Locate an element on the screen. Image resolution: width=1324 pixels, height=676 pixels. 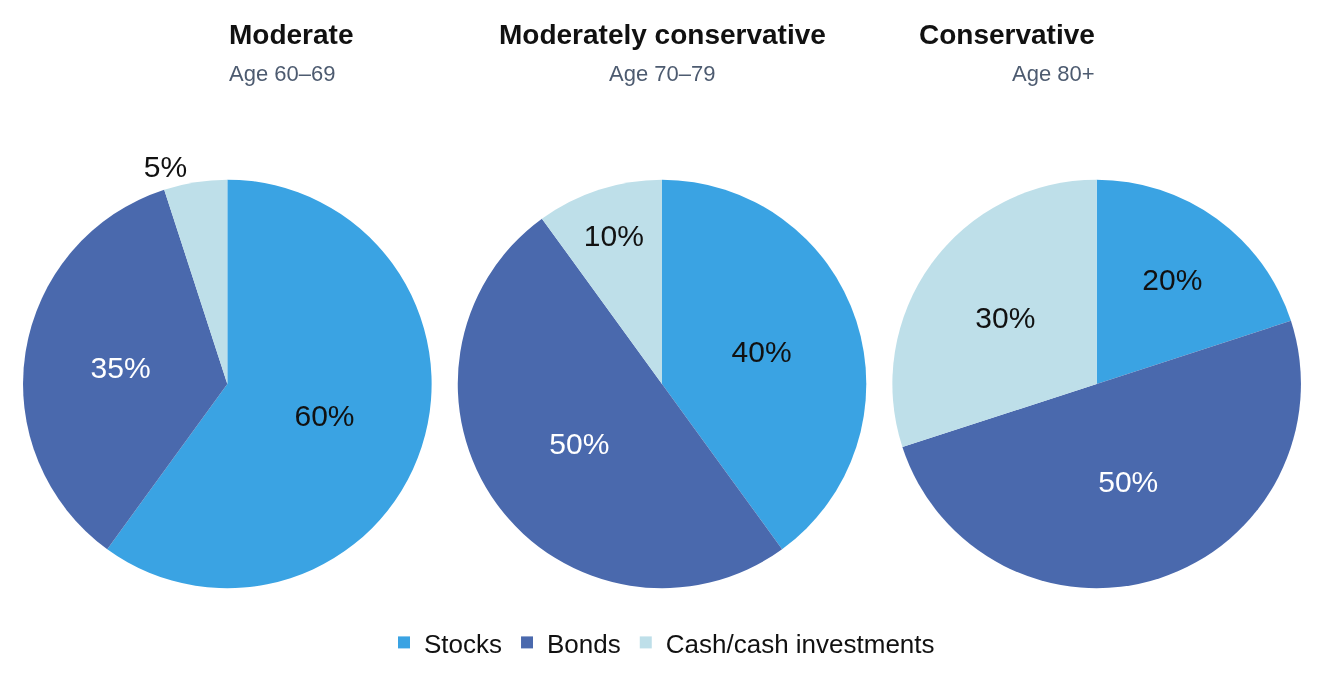
data-label: 40% is located at coordinates (761, 352).